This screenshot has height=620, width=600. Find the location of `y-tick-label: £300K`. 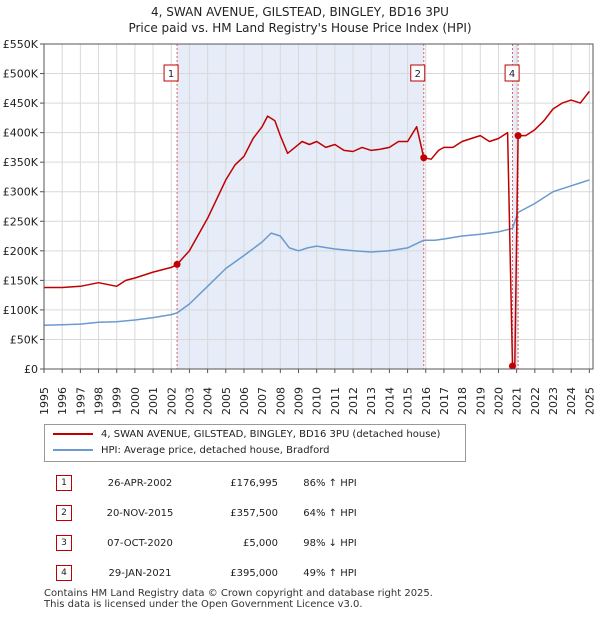

y-tick-label: £300K is located at coordinates (21, 192).